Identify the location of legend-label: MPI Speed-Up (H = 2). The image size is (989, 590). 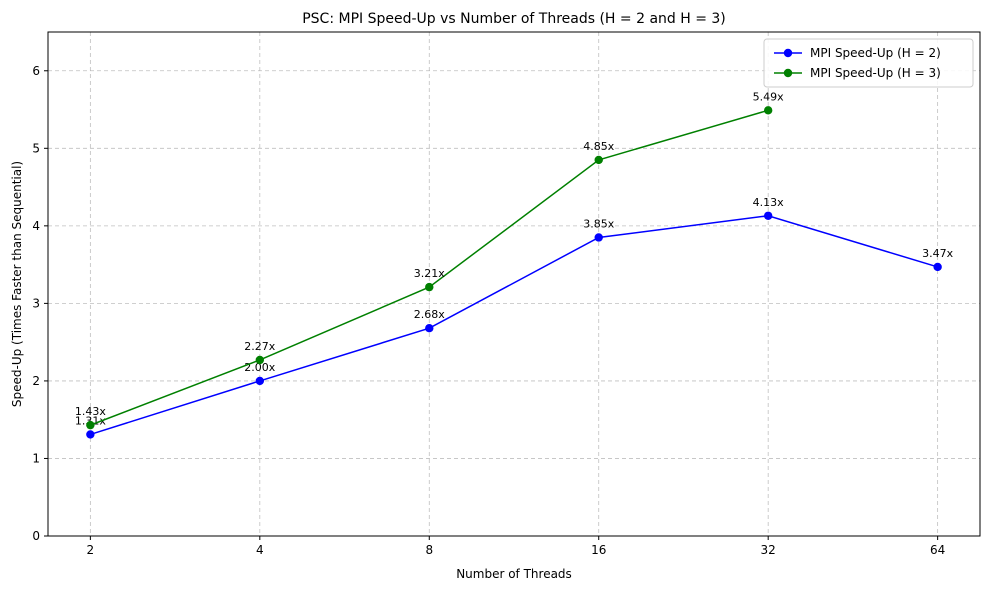
(875, 53).